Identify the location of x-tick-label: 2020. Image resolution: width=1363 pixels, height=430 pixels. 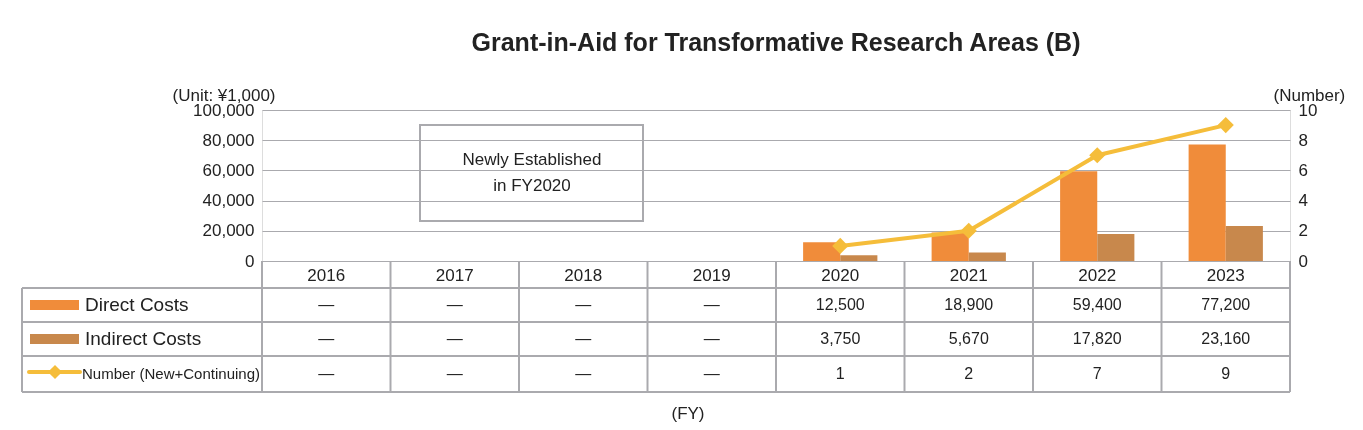
(840, 275).